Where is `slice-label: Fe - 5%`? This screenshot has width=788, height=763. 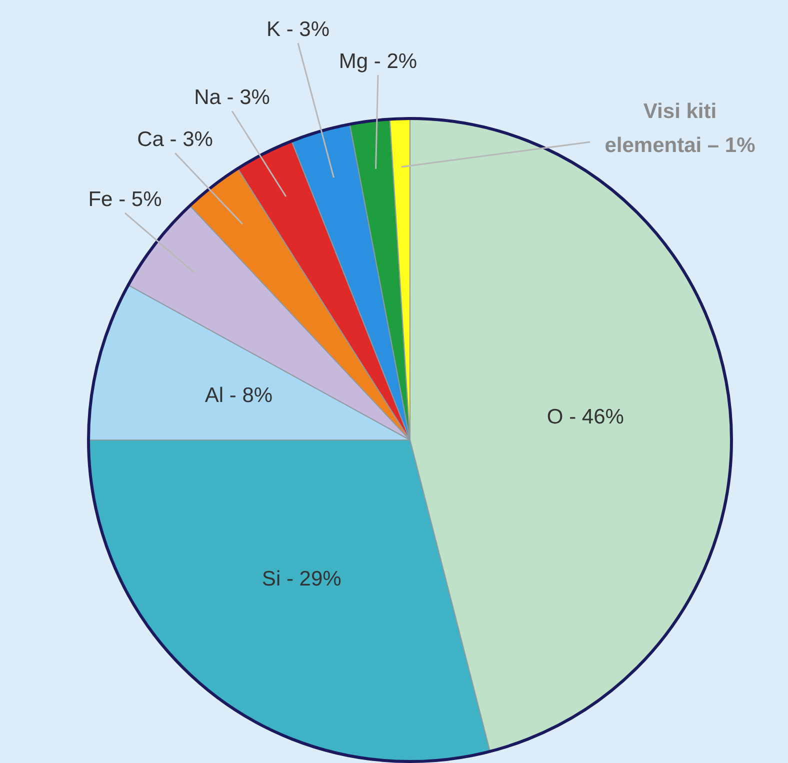 slice-label: Fe - 5% is located at coordinates (125, 199).